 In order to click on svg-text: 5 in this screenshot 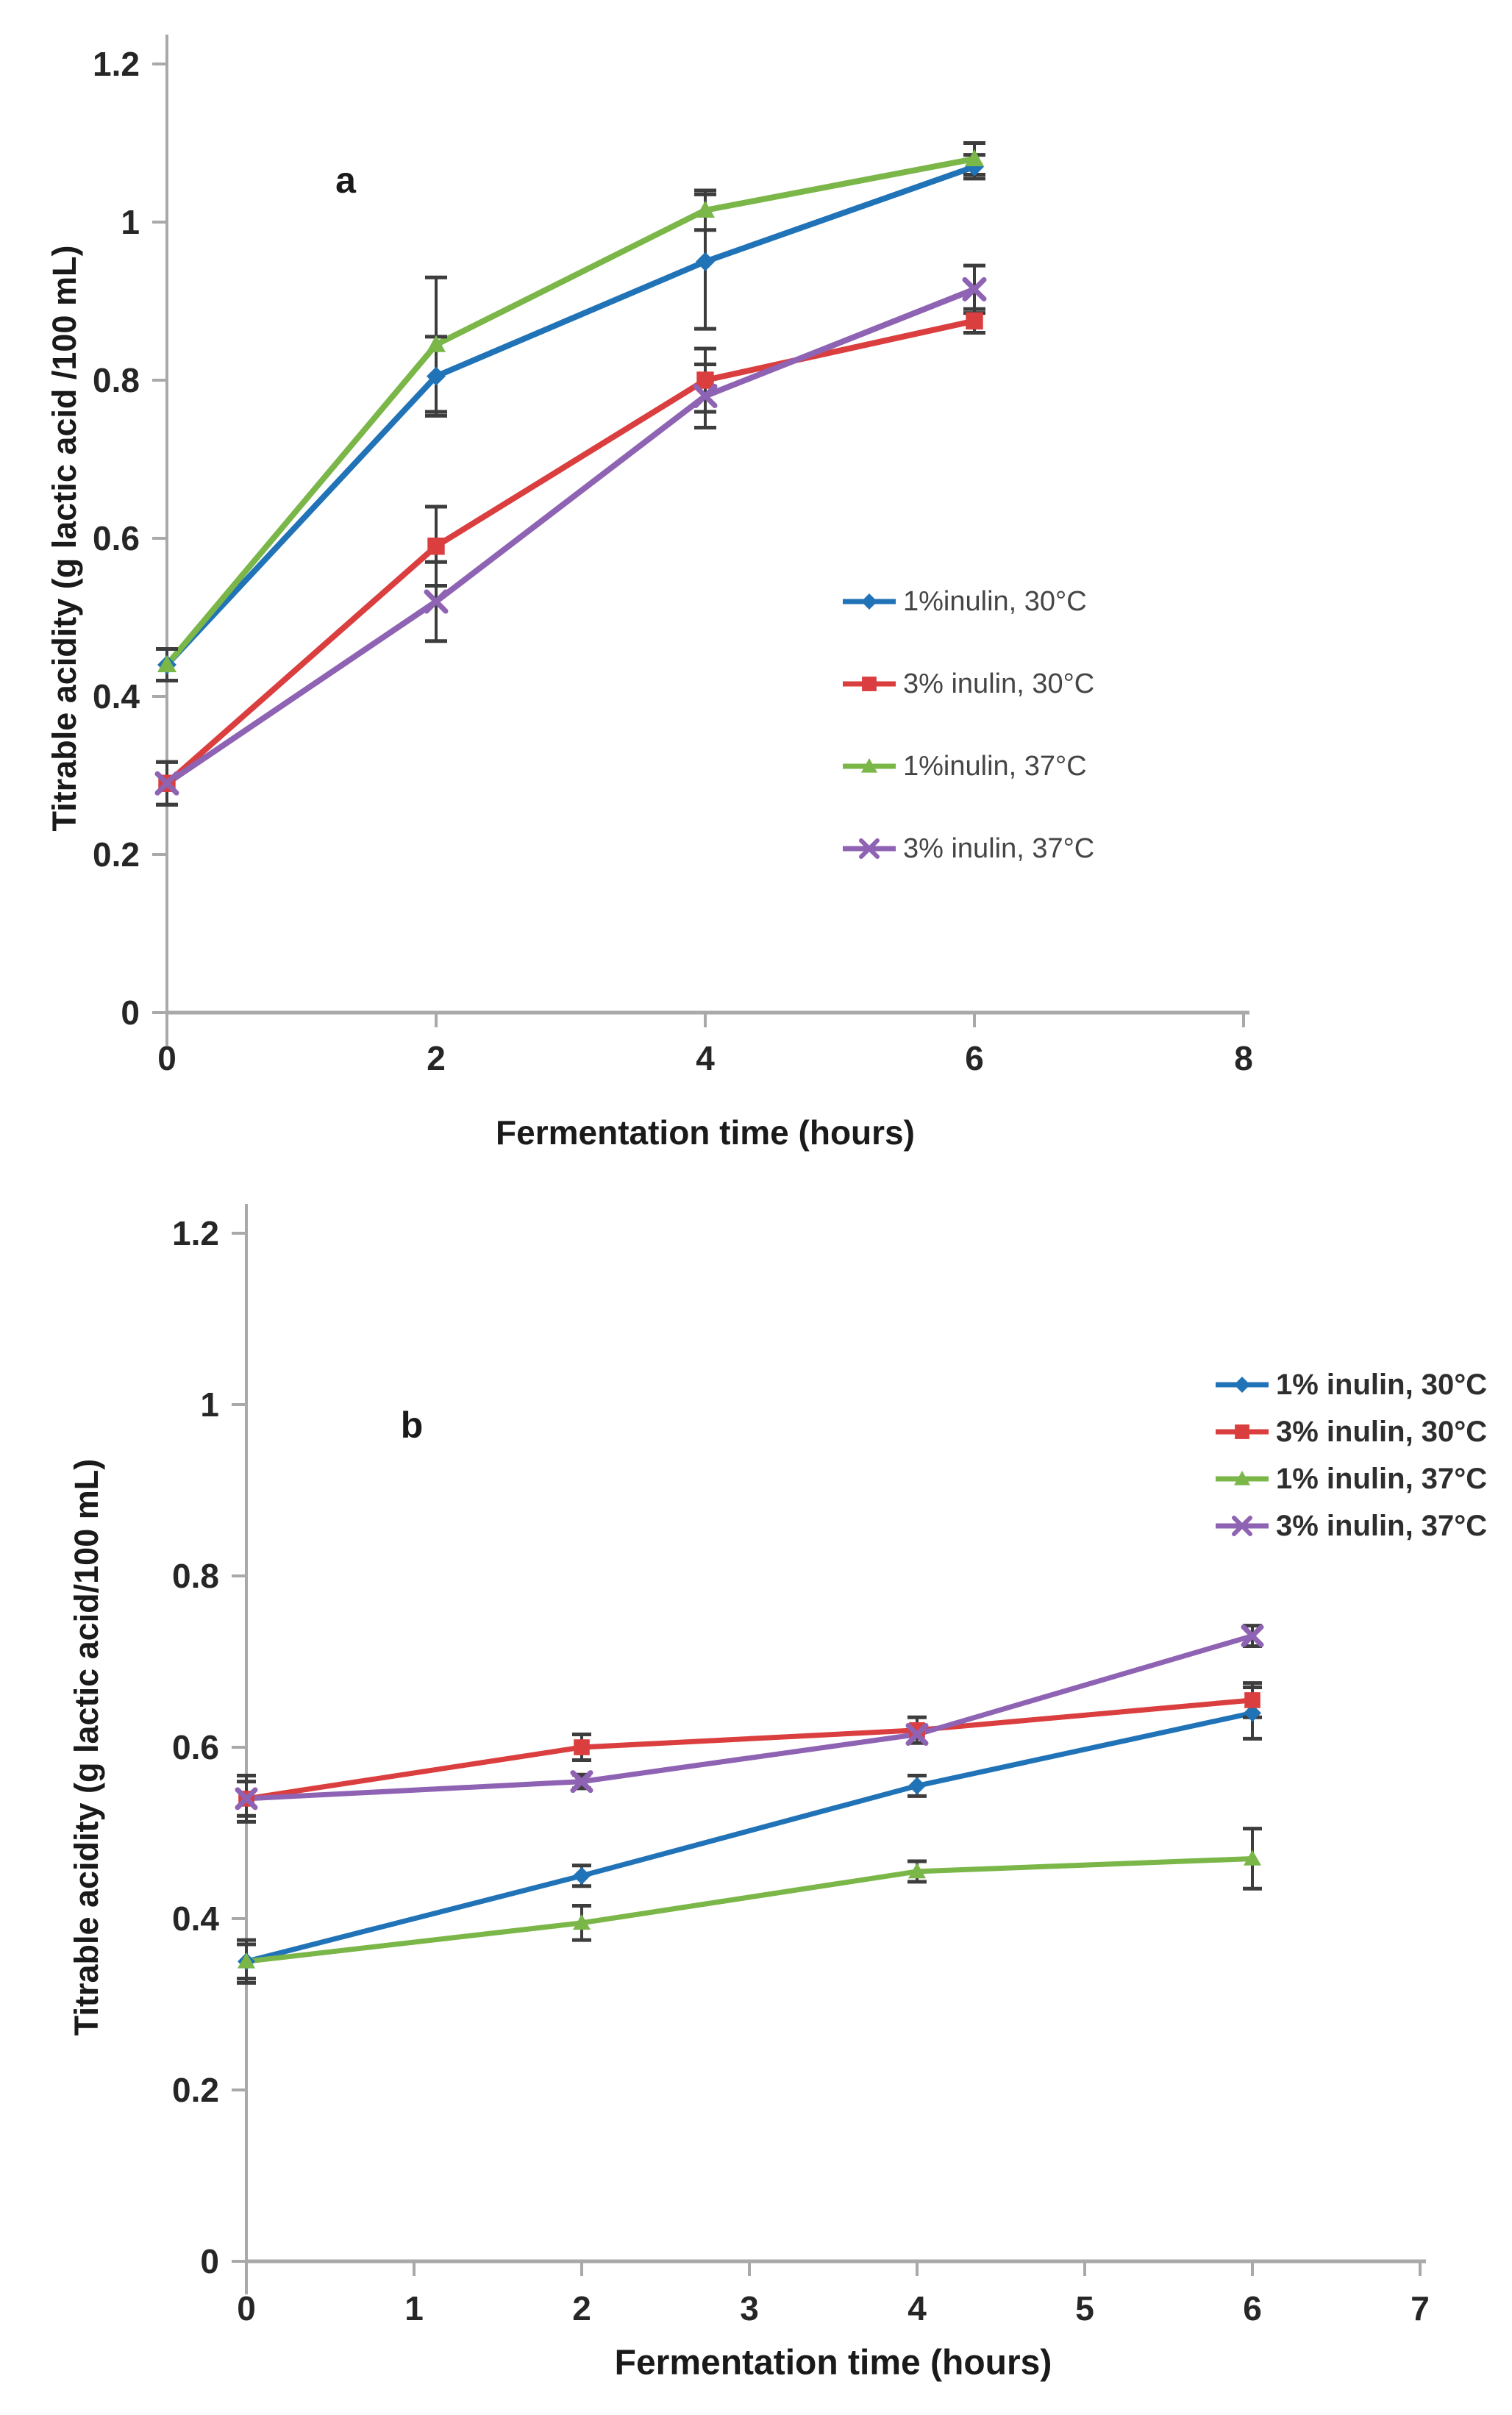, I will do `click(1084, 2308)`.